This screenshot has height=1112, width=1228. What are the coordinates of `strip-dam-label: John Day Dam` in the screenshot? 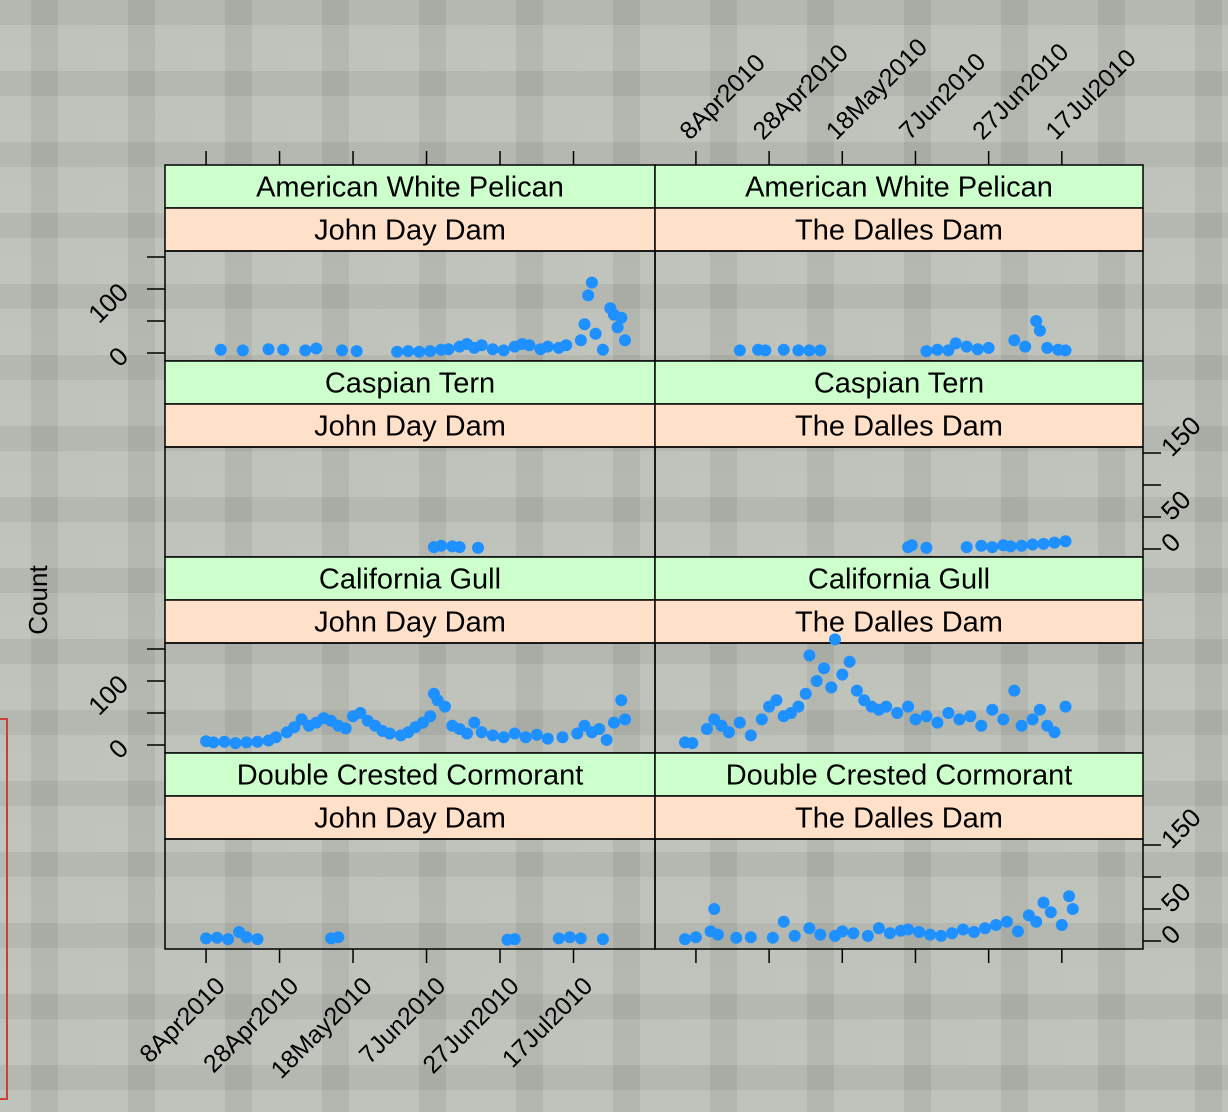 It's located at (410, 623).